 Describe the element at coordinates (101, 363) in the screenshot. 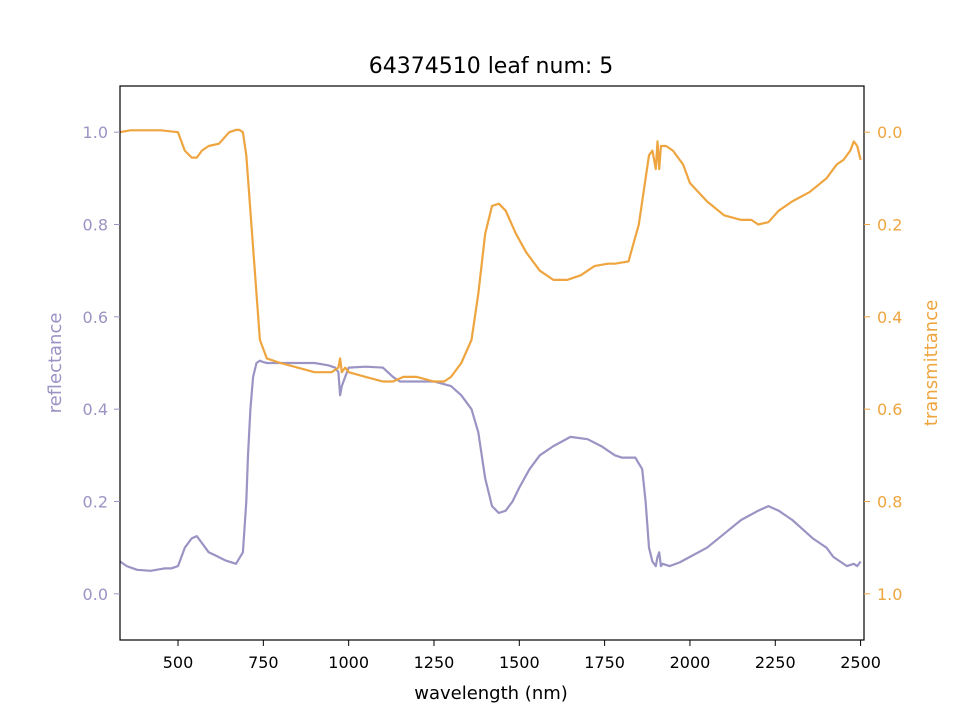

I see `left-axis-ticks: 0.0 0.2 0.4 0.6 0.8 1.0` at that location.